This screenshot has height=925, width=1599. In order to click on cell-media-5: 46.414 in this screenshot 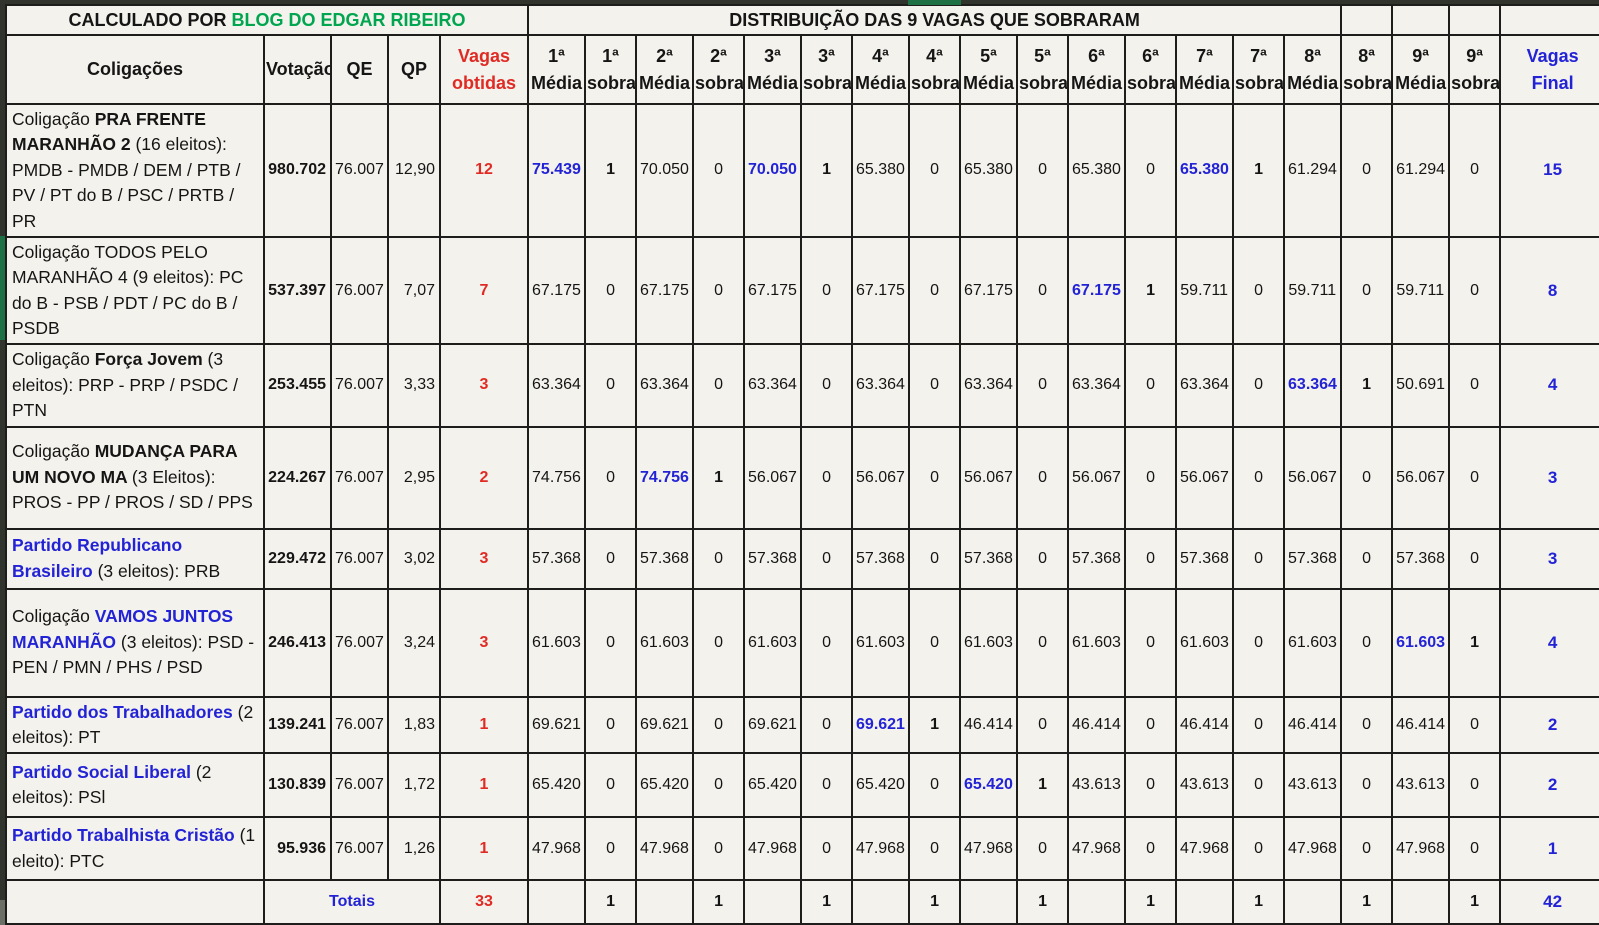, I will do `click(989, 725)`.